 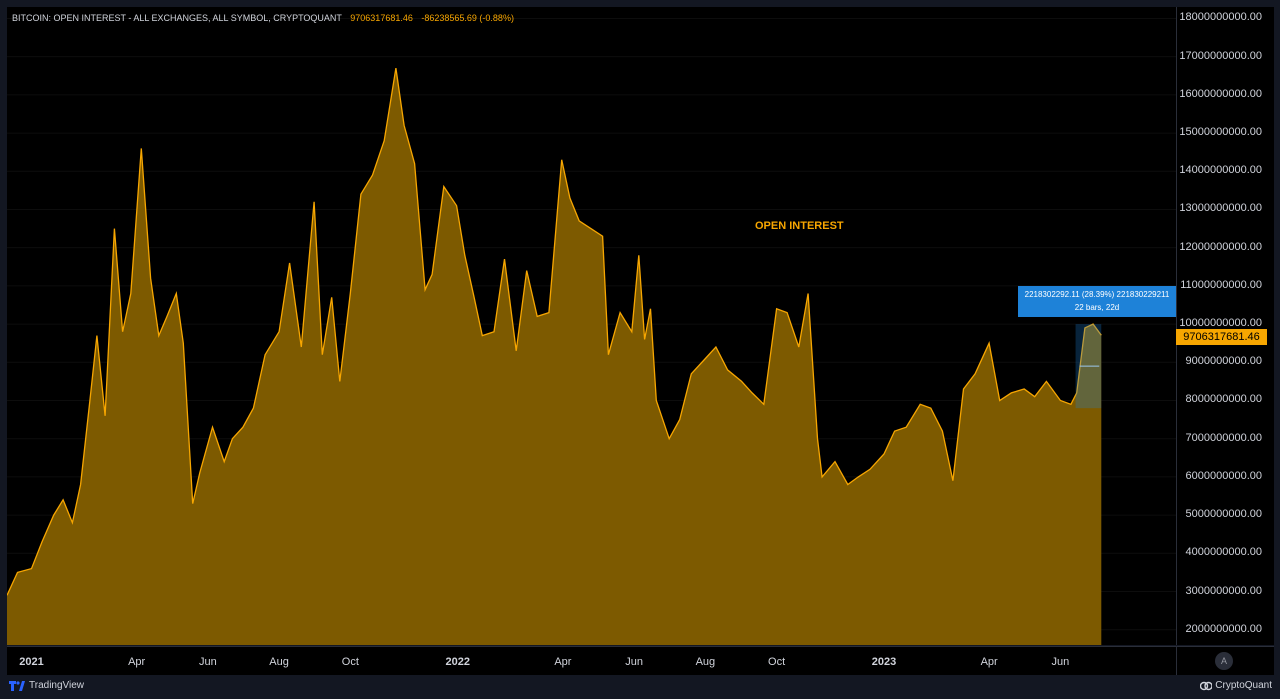 I want to click on y-tick-label: 8000000000.00, so click(x=1223, y=399).